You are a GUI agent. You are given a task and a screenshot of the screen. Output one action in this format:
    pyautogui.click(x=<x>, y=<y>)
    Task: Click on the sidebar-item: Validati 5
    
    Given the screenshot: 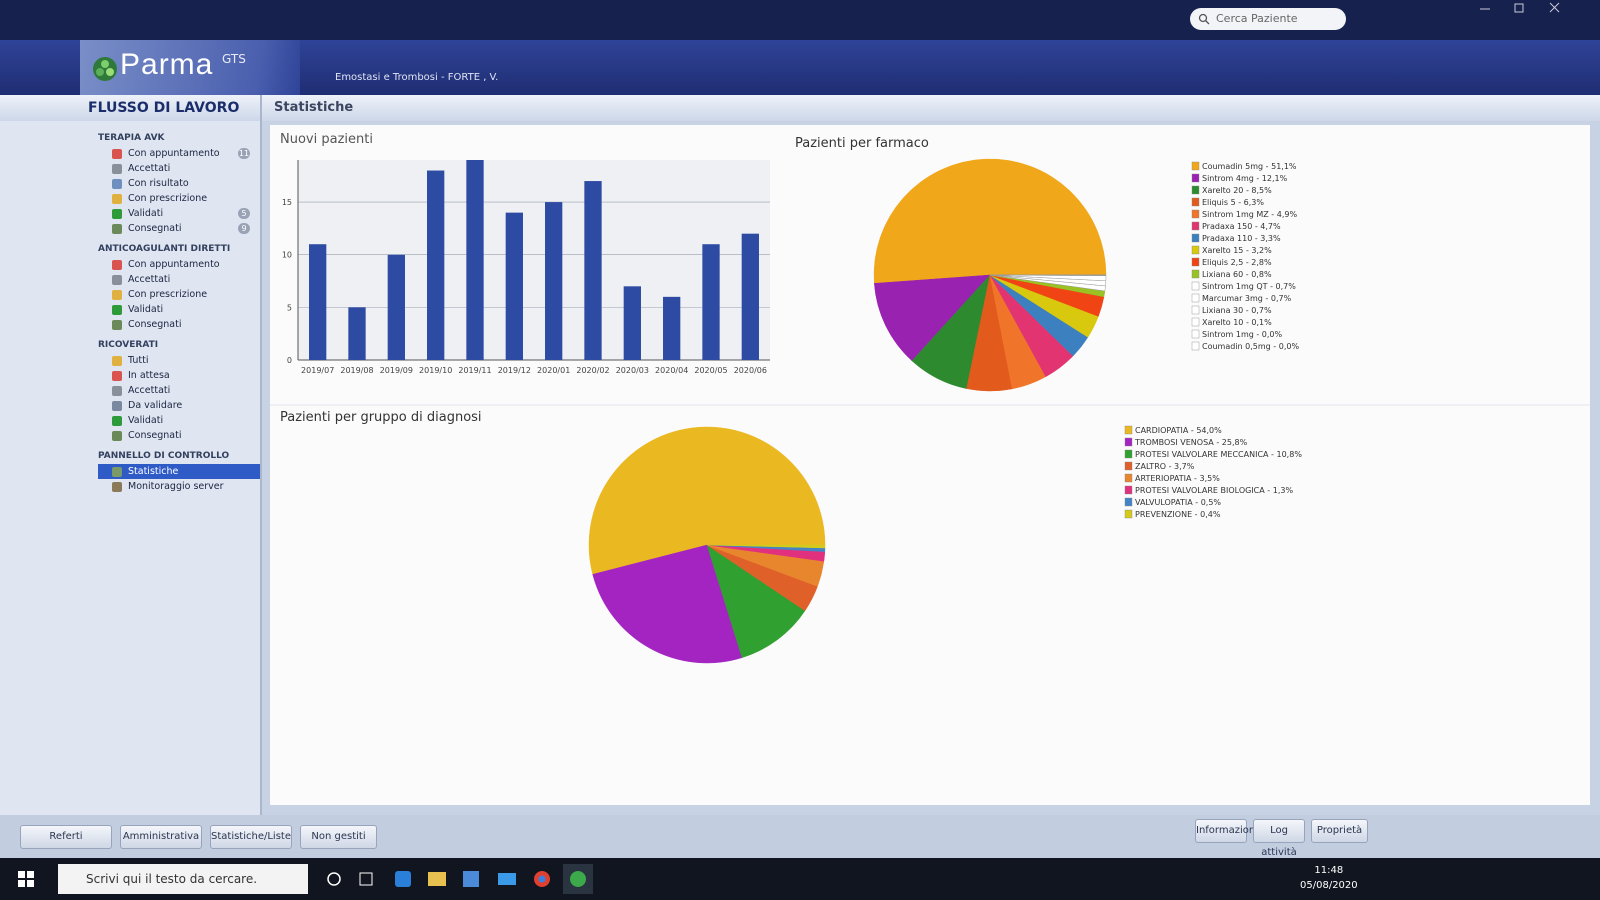 What is the action you would take?
    pyautogui.click(x=179, y=213)
    